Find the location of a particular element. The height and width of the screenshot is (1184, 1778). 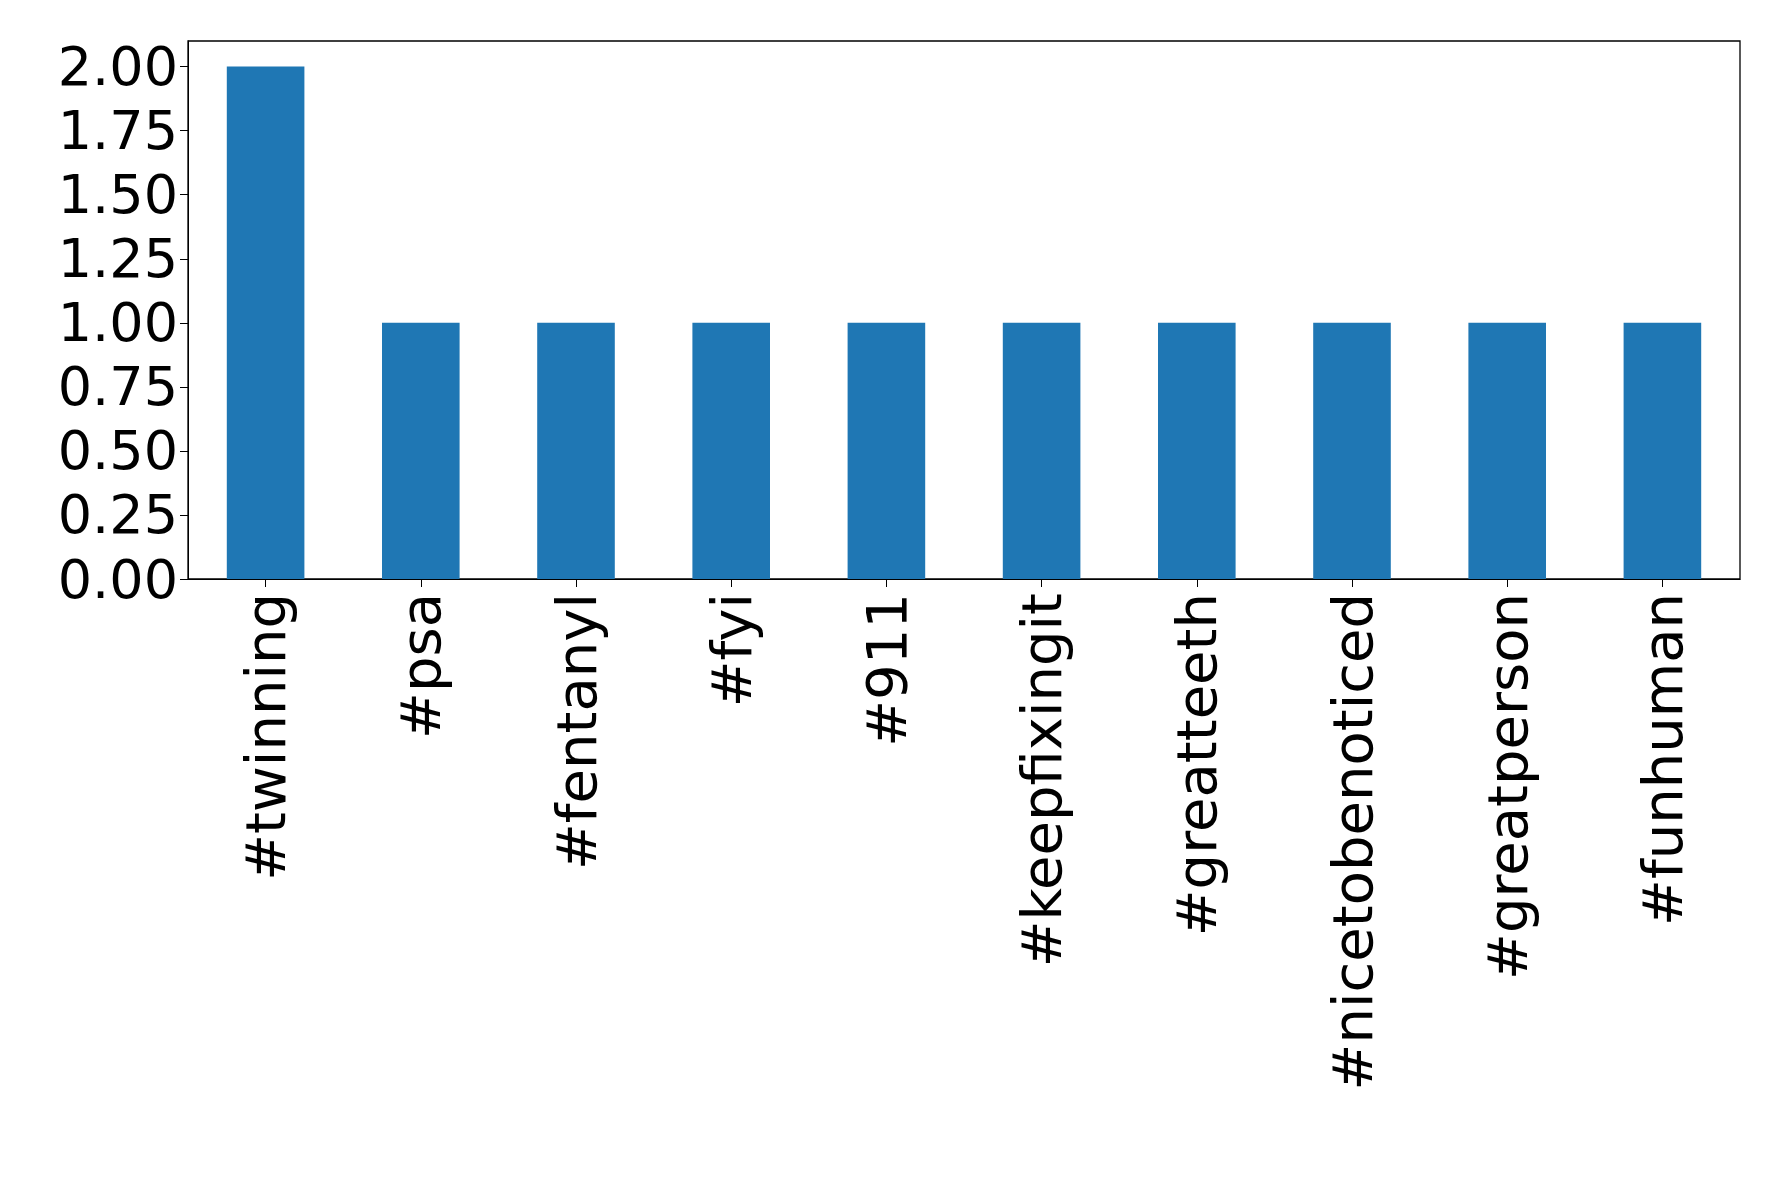

y-tick-label: 1.75 is located at coordinates (117, 131).